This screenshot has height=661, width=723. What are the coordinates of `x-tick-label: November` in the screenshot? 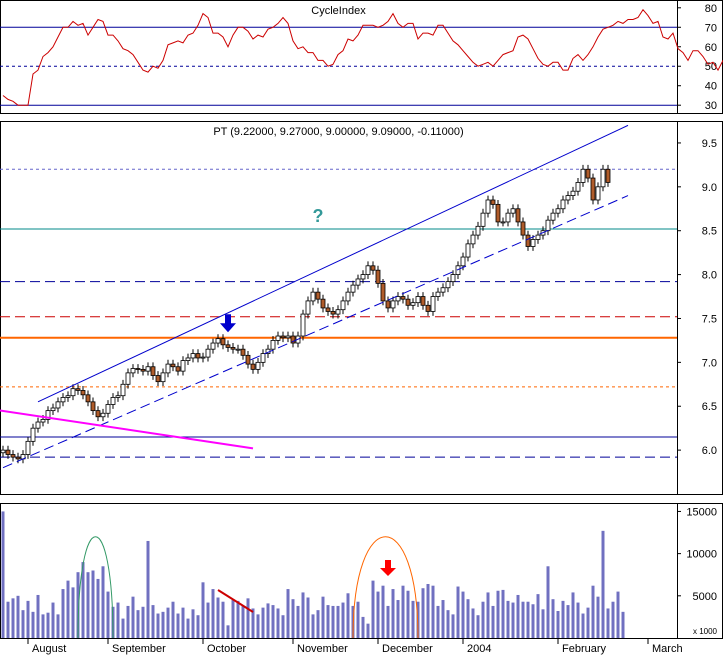 It's located at (322, 649).